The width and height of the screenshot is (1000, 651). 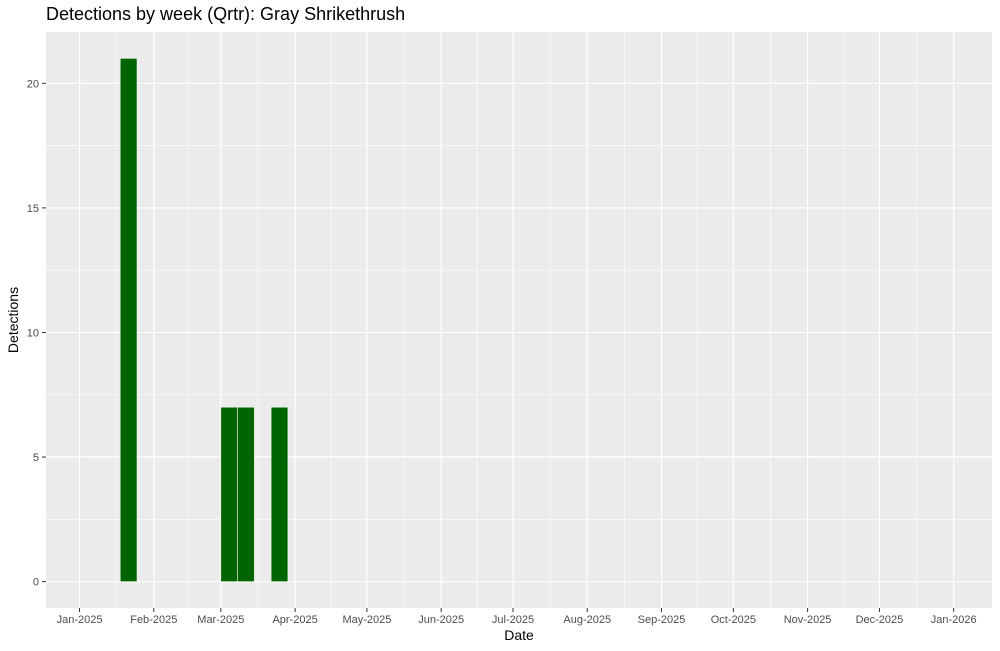 I want to click on y-tick-label: 20, so click(x=33, y=84).